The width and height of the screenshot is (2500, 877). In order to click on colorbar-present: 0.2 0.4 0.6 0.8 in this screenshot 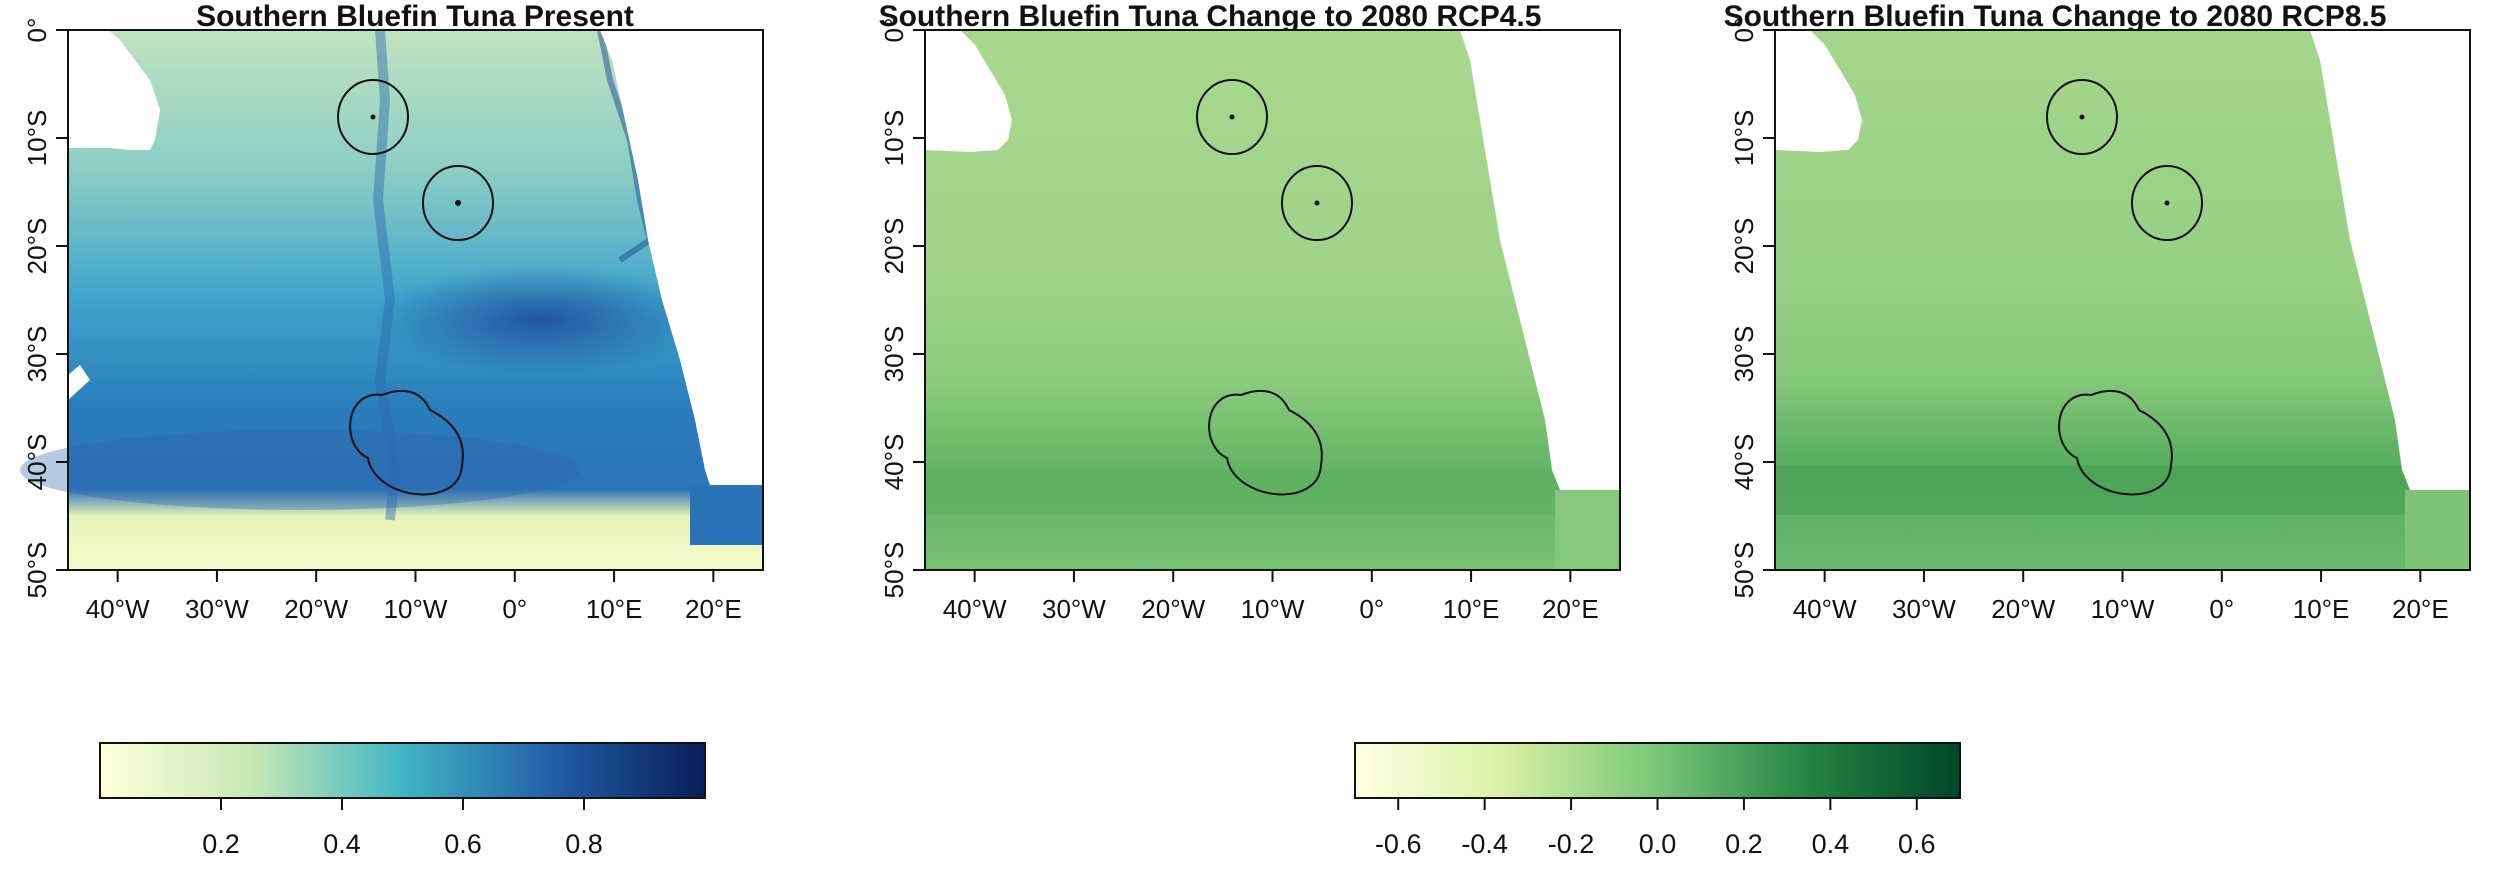, I will do `click(402, 800)`.